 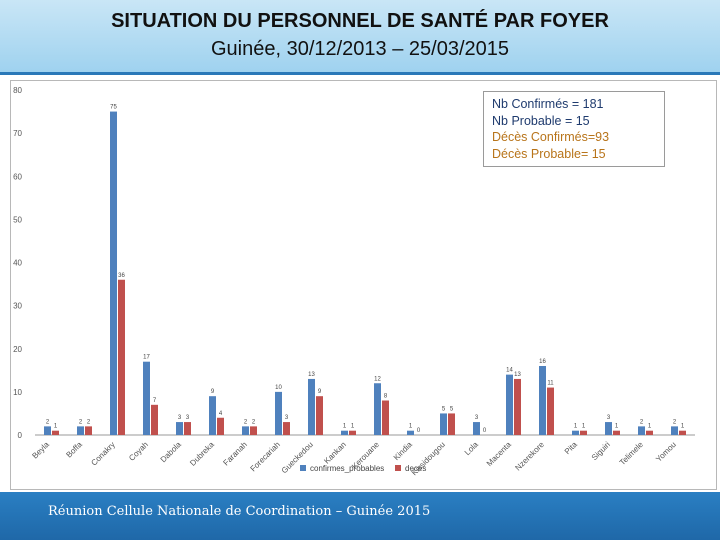 I want to click on y-tick-label: 70, so click(x=17, y=133).